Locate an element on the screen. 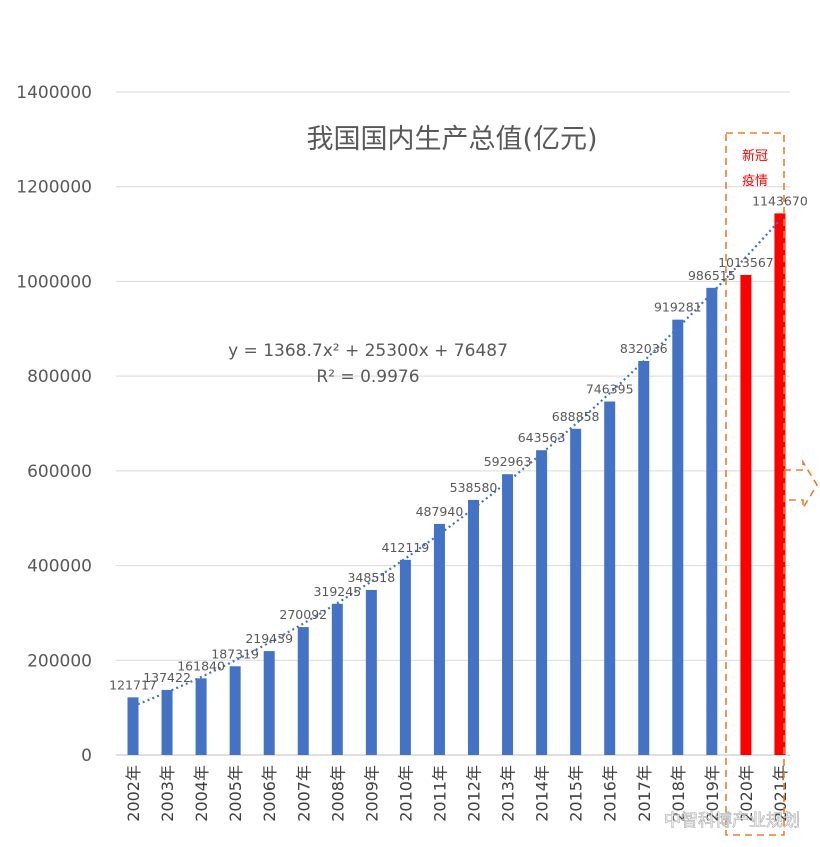  y-tick-label: 800000 is located at coordinates (59, 377).